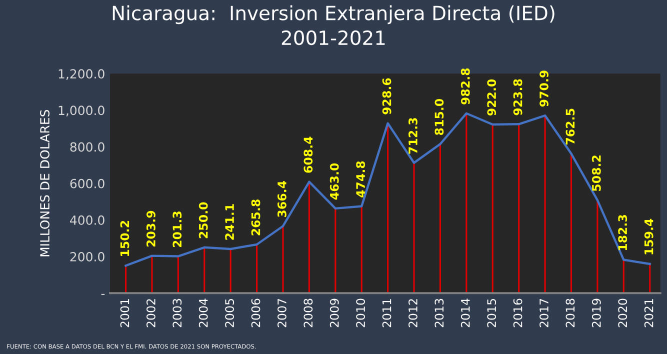  I want to click on x-tick-label: 2014, so click(465, 313).